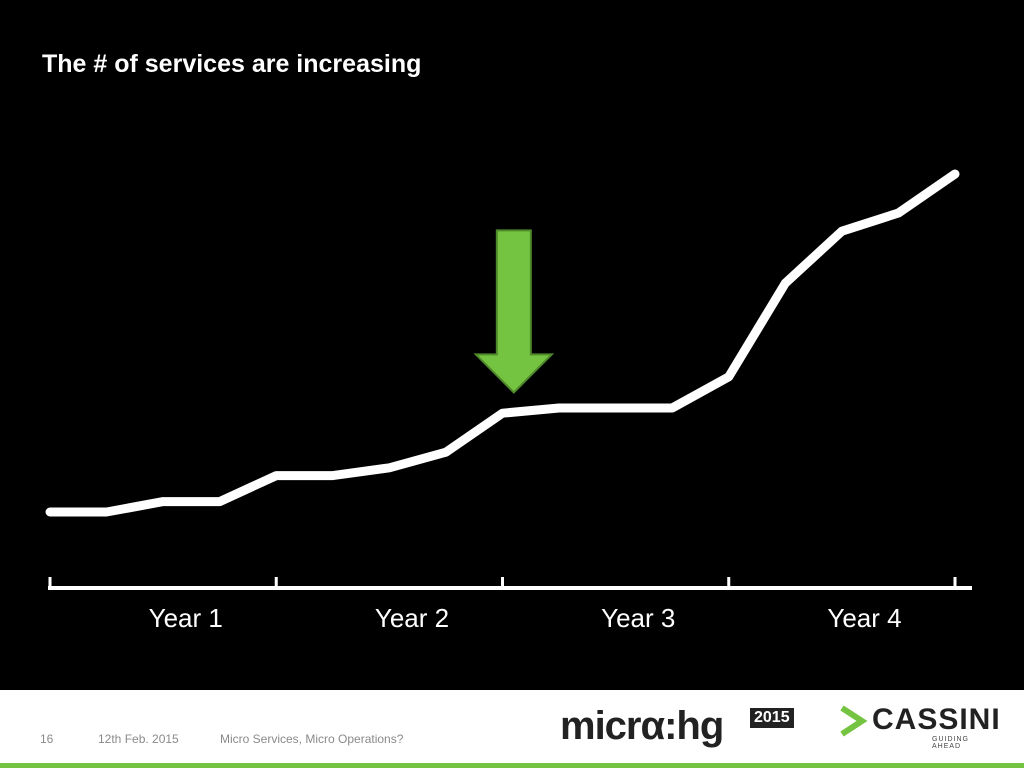  I want to click on footer-talk-title: Micro Services, Micro Operations?, so click(312, 739).